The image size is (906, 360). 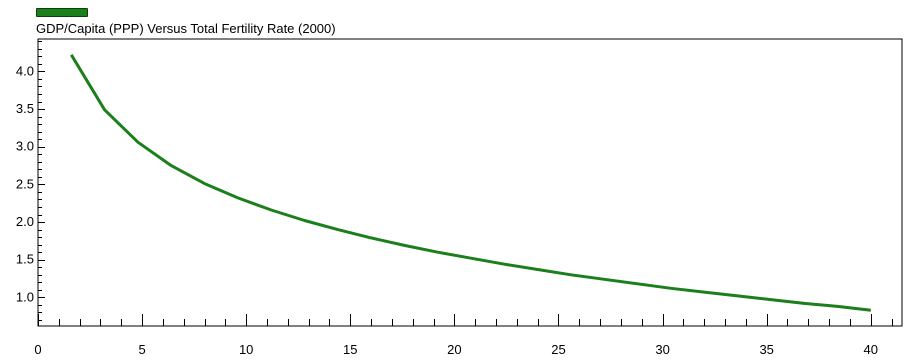 What do you see at coordinates (141, 349) in the screenshot?
I see `x-tick-label: 5` at bounding box center [141, 349].